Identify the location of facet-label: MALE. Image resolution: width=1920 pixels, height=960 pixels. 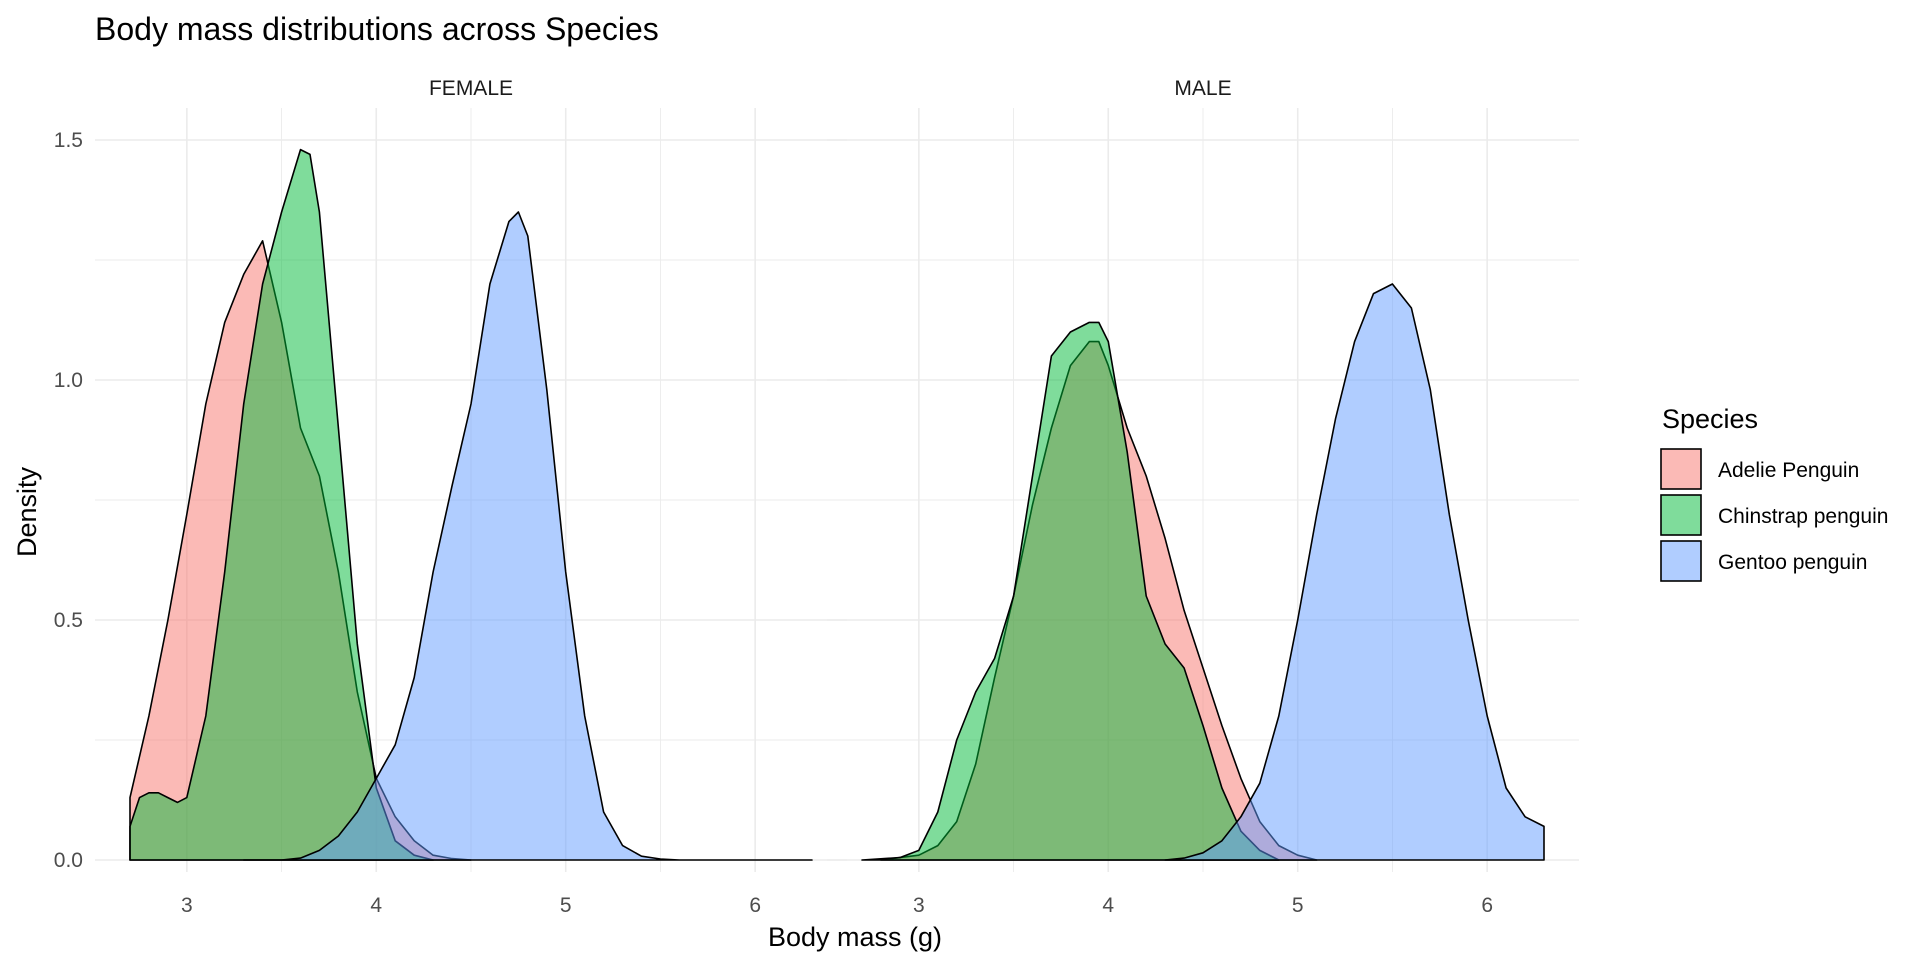
(1202, 88).